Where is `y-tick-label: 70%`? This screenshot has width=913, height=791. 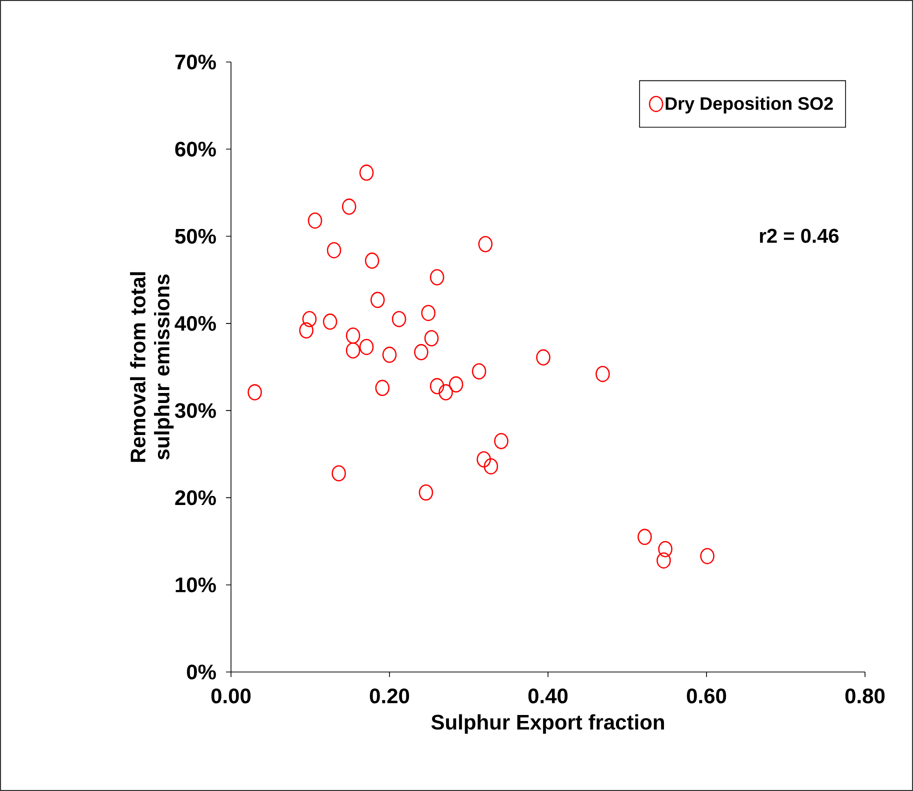
y-tick-label: 70% is located at coordinates (195, 62).